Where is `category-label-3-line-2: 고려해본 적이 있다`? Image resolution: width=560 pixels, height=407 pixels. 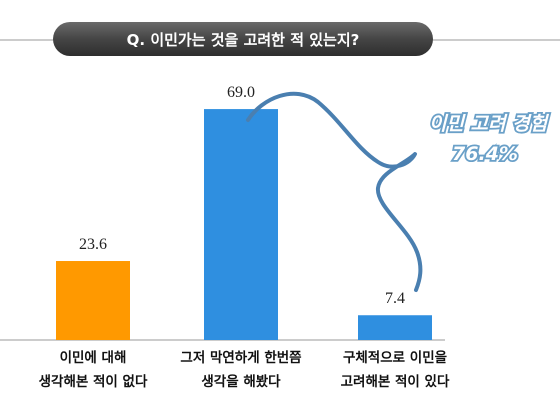
category-label-3-line-2: 고려해본 적이 있다 is located at coordinates (395, 381).